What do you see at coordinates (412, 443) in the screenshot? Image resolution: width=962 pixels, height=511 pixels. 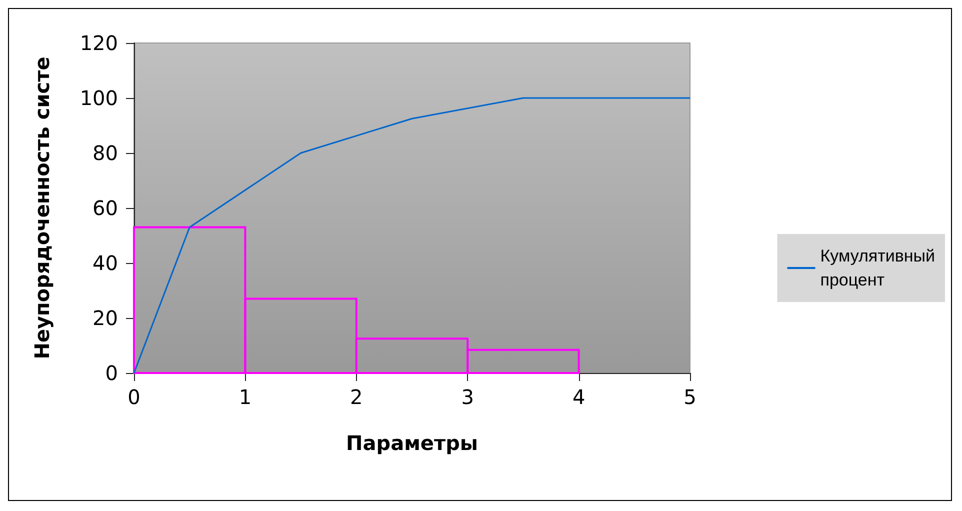 I see `x-axis-title: Параметры` at bounding box center [412, 443].